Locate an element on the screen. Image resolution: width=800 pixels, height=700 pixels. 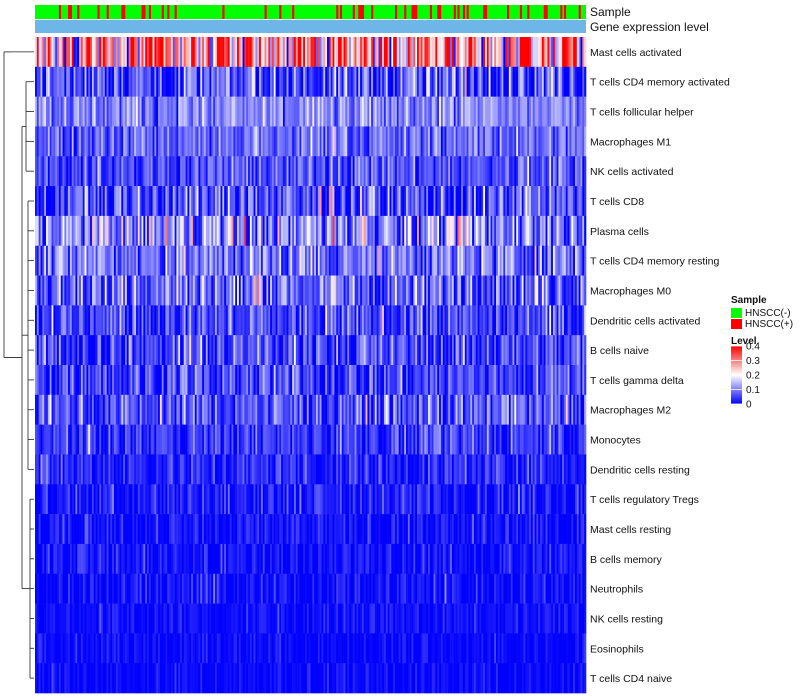
sample-positive-mark is located at coordinates (372, 12).